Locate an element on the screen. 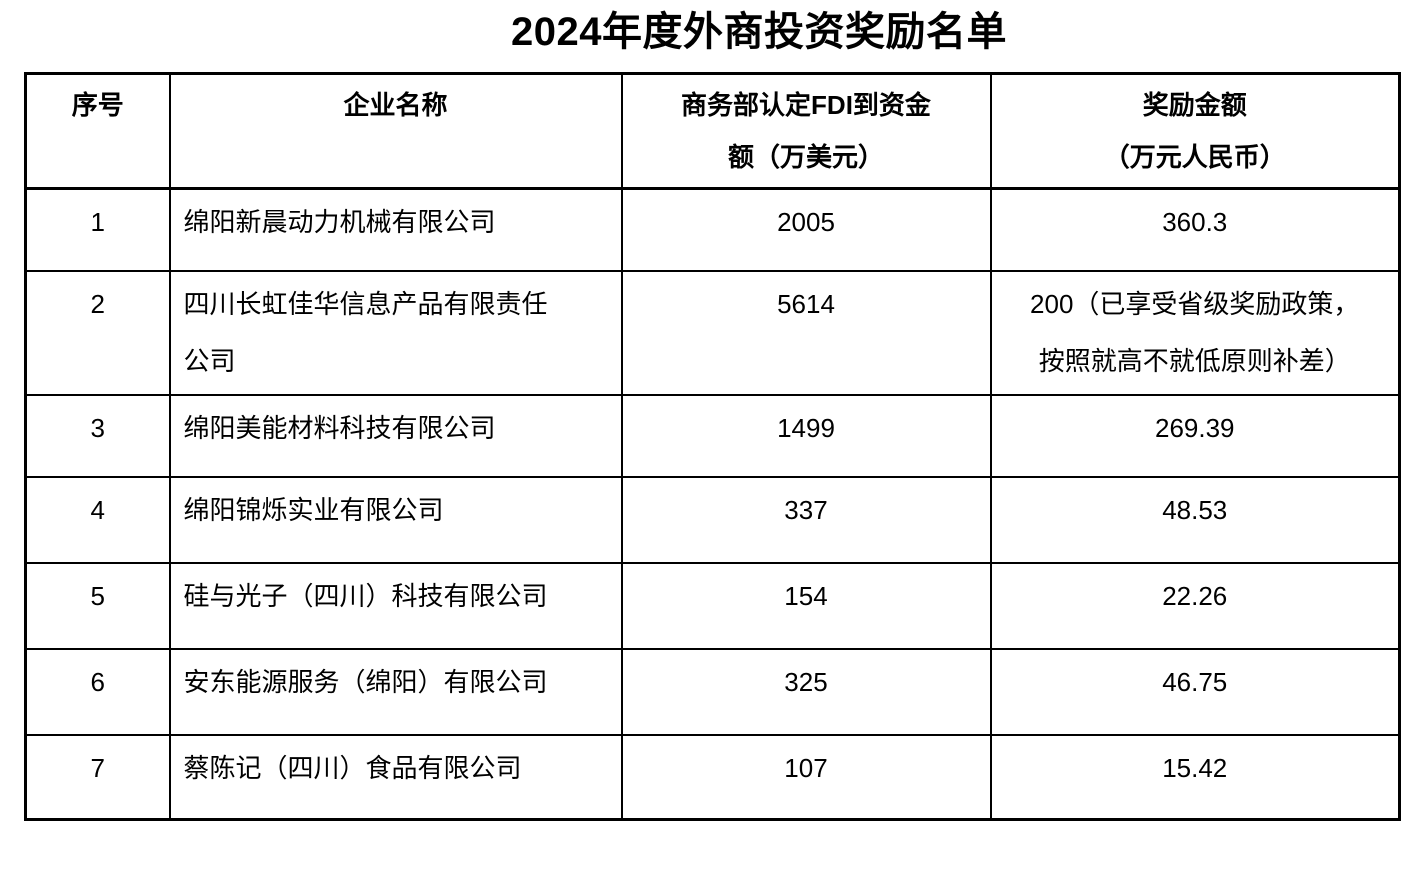  cell-fdi-amount: 337 is located at coordinates (806, 519).